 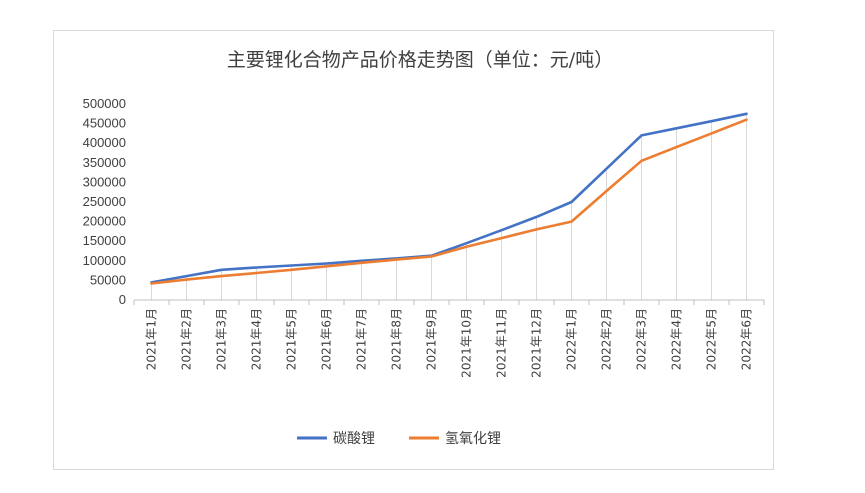 I want to click on x-tick-label: 2021年12月, so click(x=537, y=343).